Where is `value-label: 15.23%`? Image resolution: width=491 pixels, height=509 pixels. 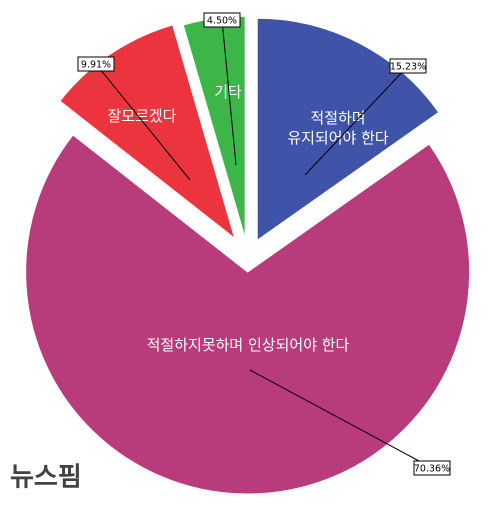 value-label: 15.23% is located at coordinates (408, 67).